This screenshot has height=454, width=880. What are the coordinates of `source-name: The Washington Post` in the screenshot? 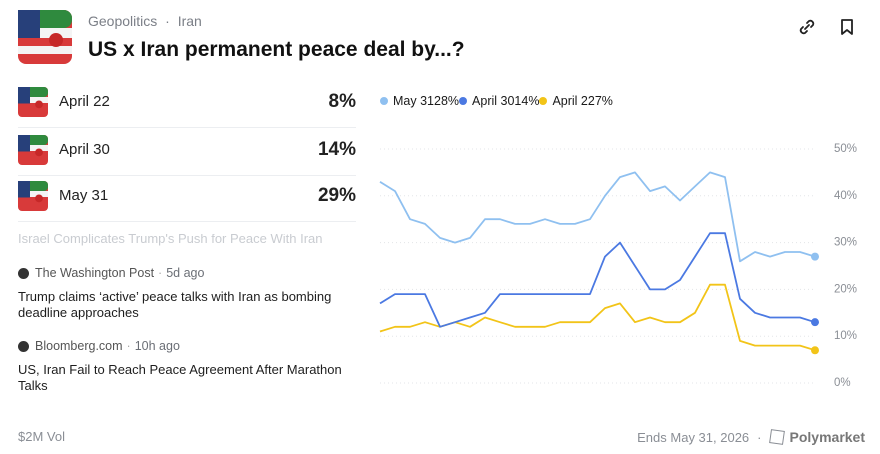 It's located at (95, 273).